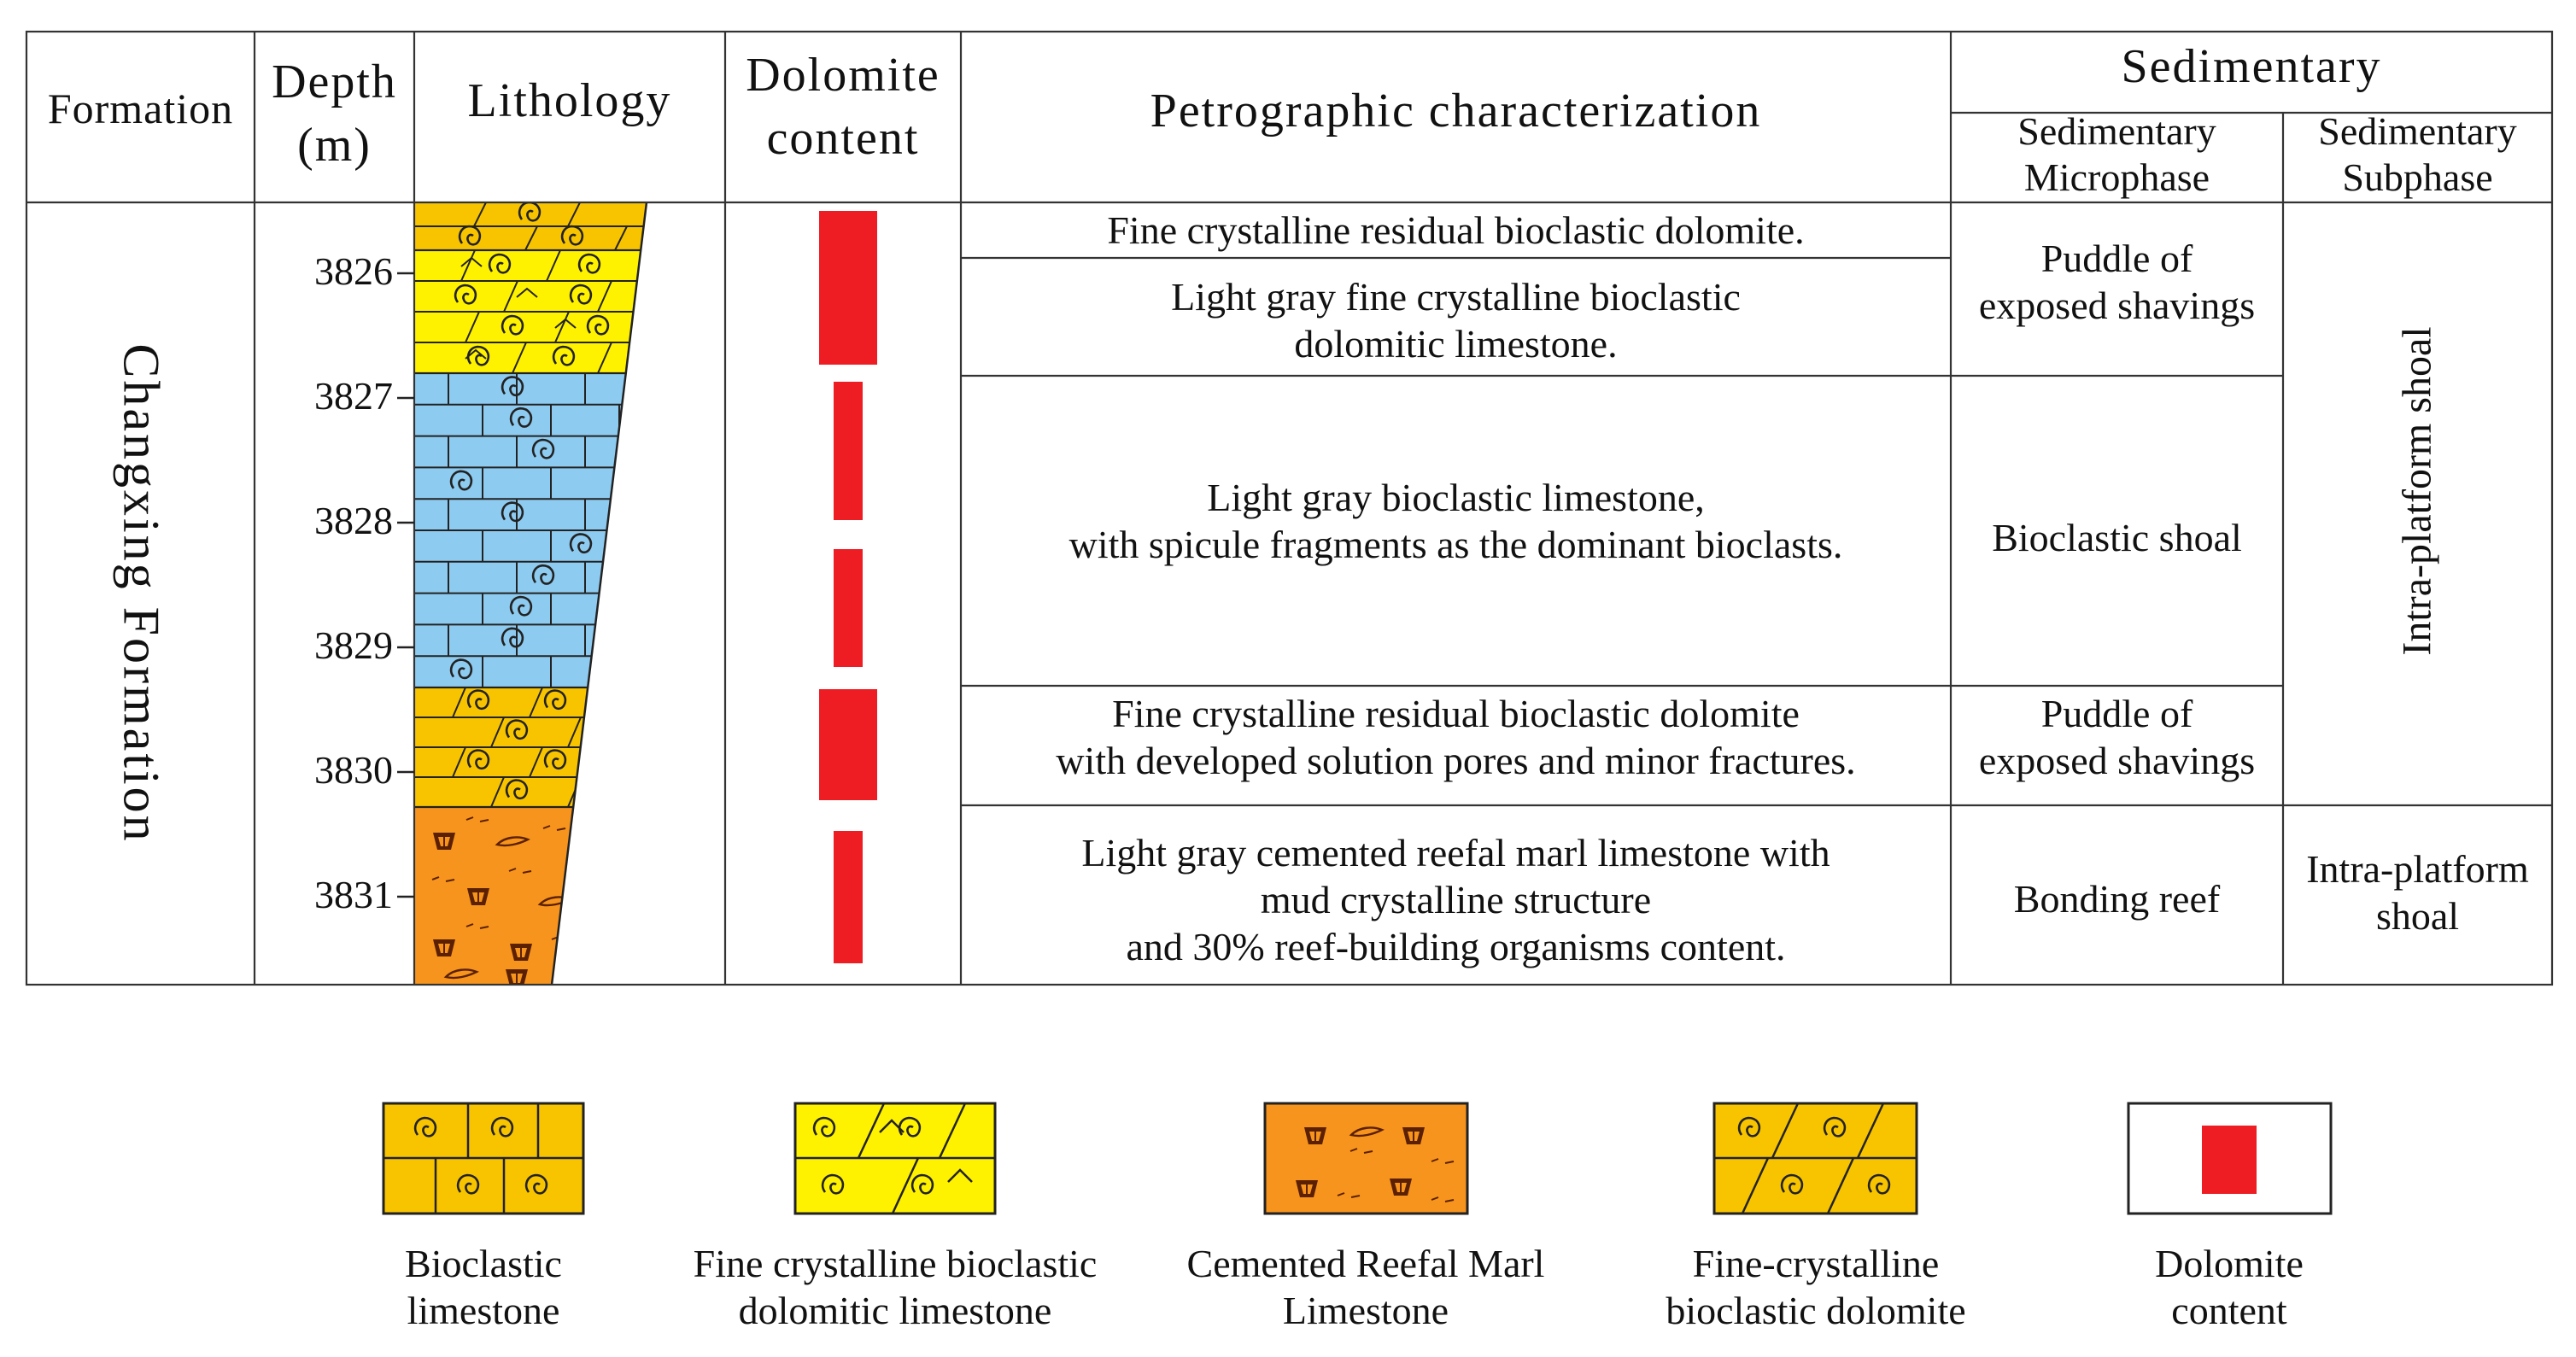  Describe the element at coordinates (1366, 1159) in the screenshot. I see `legend-swatch-reefal-marl` at that location.